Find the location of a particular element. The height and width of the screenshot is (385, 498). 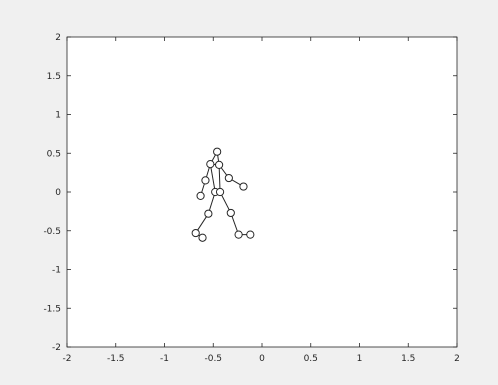

y-tick-label: -1 is located at coordinates (56, 271).